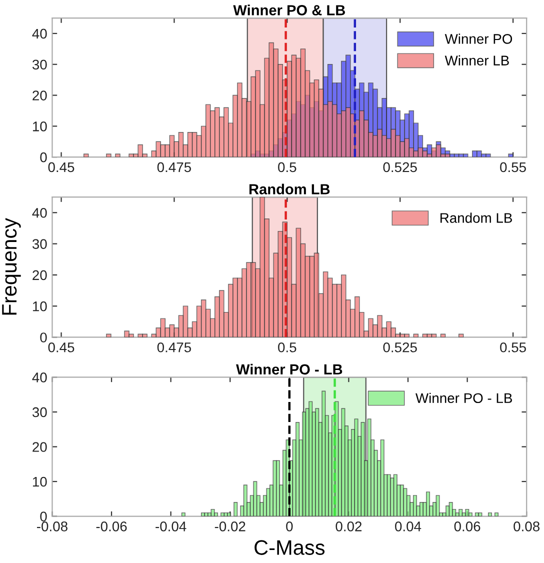 This screenshot has height=563, width=544. What do you see at coordinates (289, 527) in the screenshot?
I see `x-tick-label: 0` at bounding box center [289, 527].